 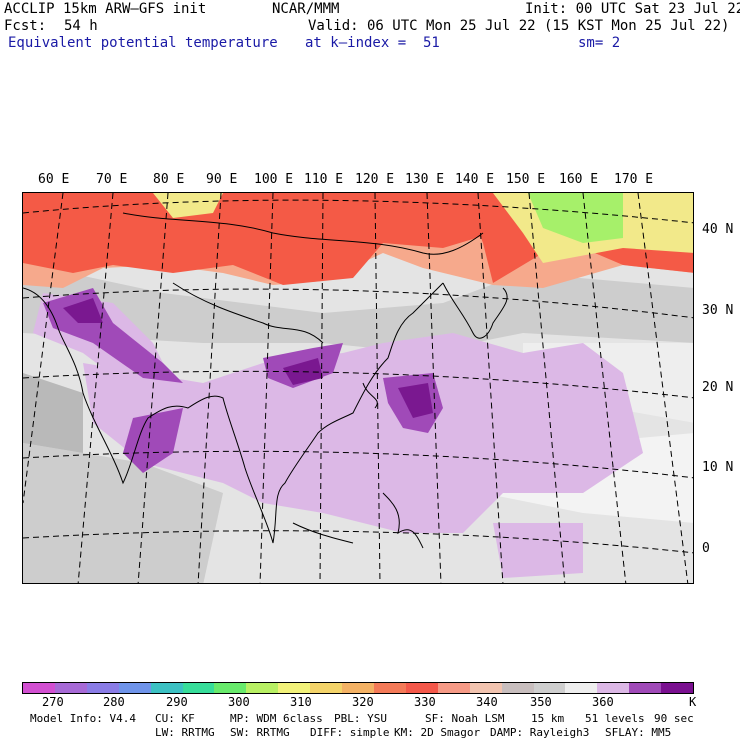 What do you see at coordinates (143, 43) in the screenshot?
I see `field-name: Equivalent potential temperature` at bounding box center [143, 43].